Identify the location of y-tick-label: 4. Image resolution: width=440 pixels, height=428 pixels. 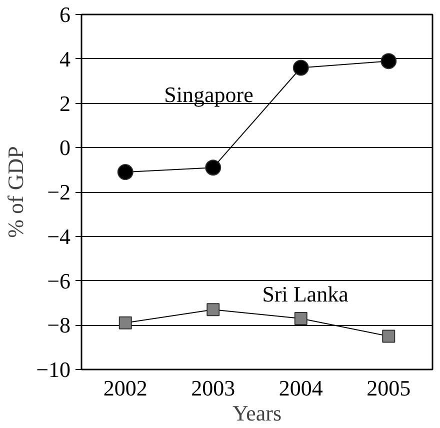
(65, 59).